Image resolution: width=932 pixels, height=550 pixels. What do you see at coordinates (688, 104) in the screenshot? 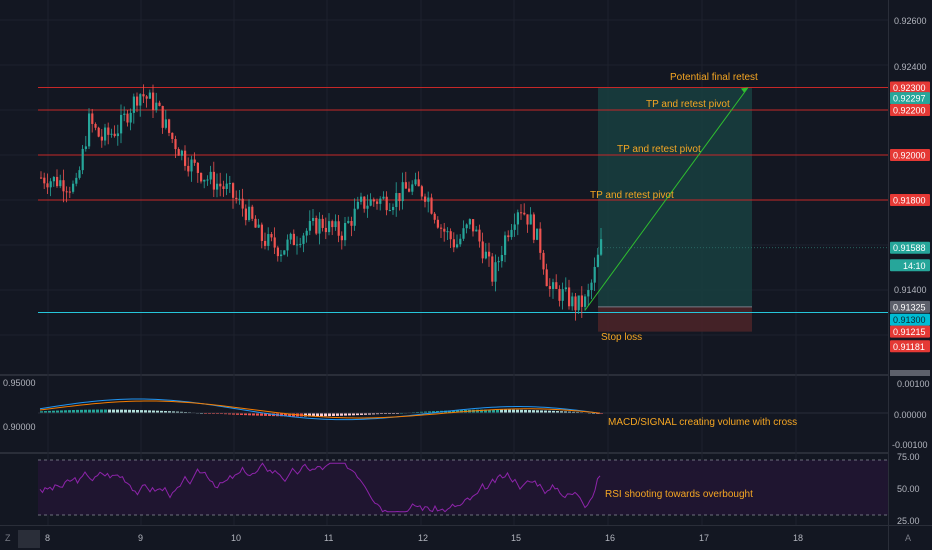
I see `annotation-tp-1: TP and retest pivot` at bounding box center [688, 104].